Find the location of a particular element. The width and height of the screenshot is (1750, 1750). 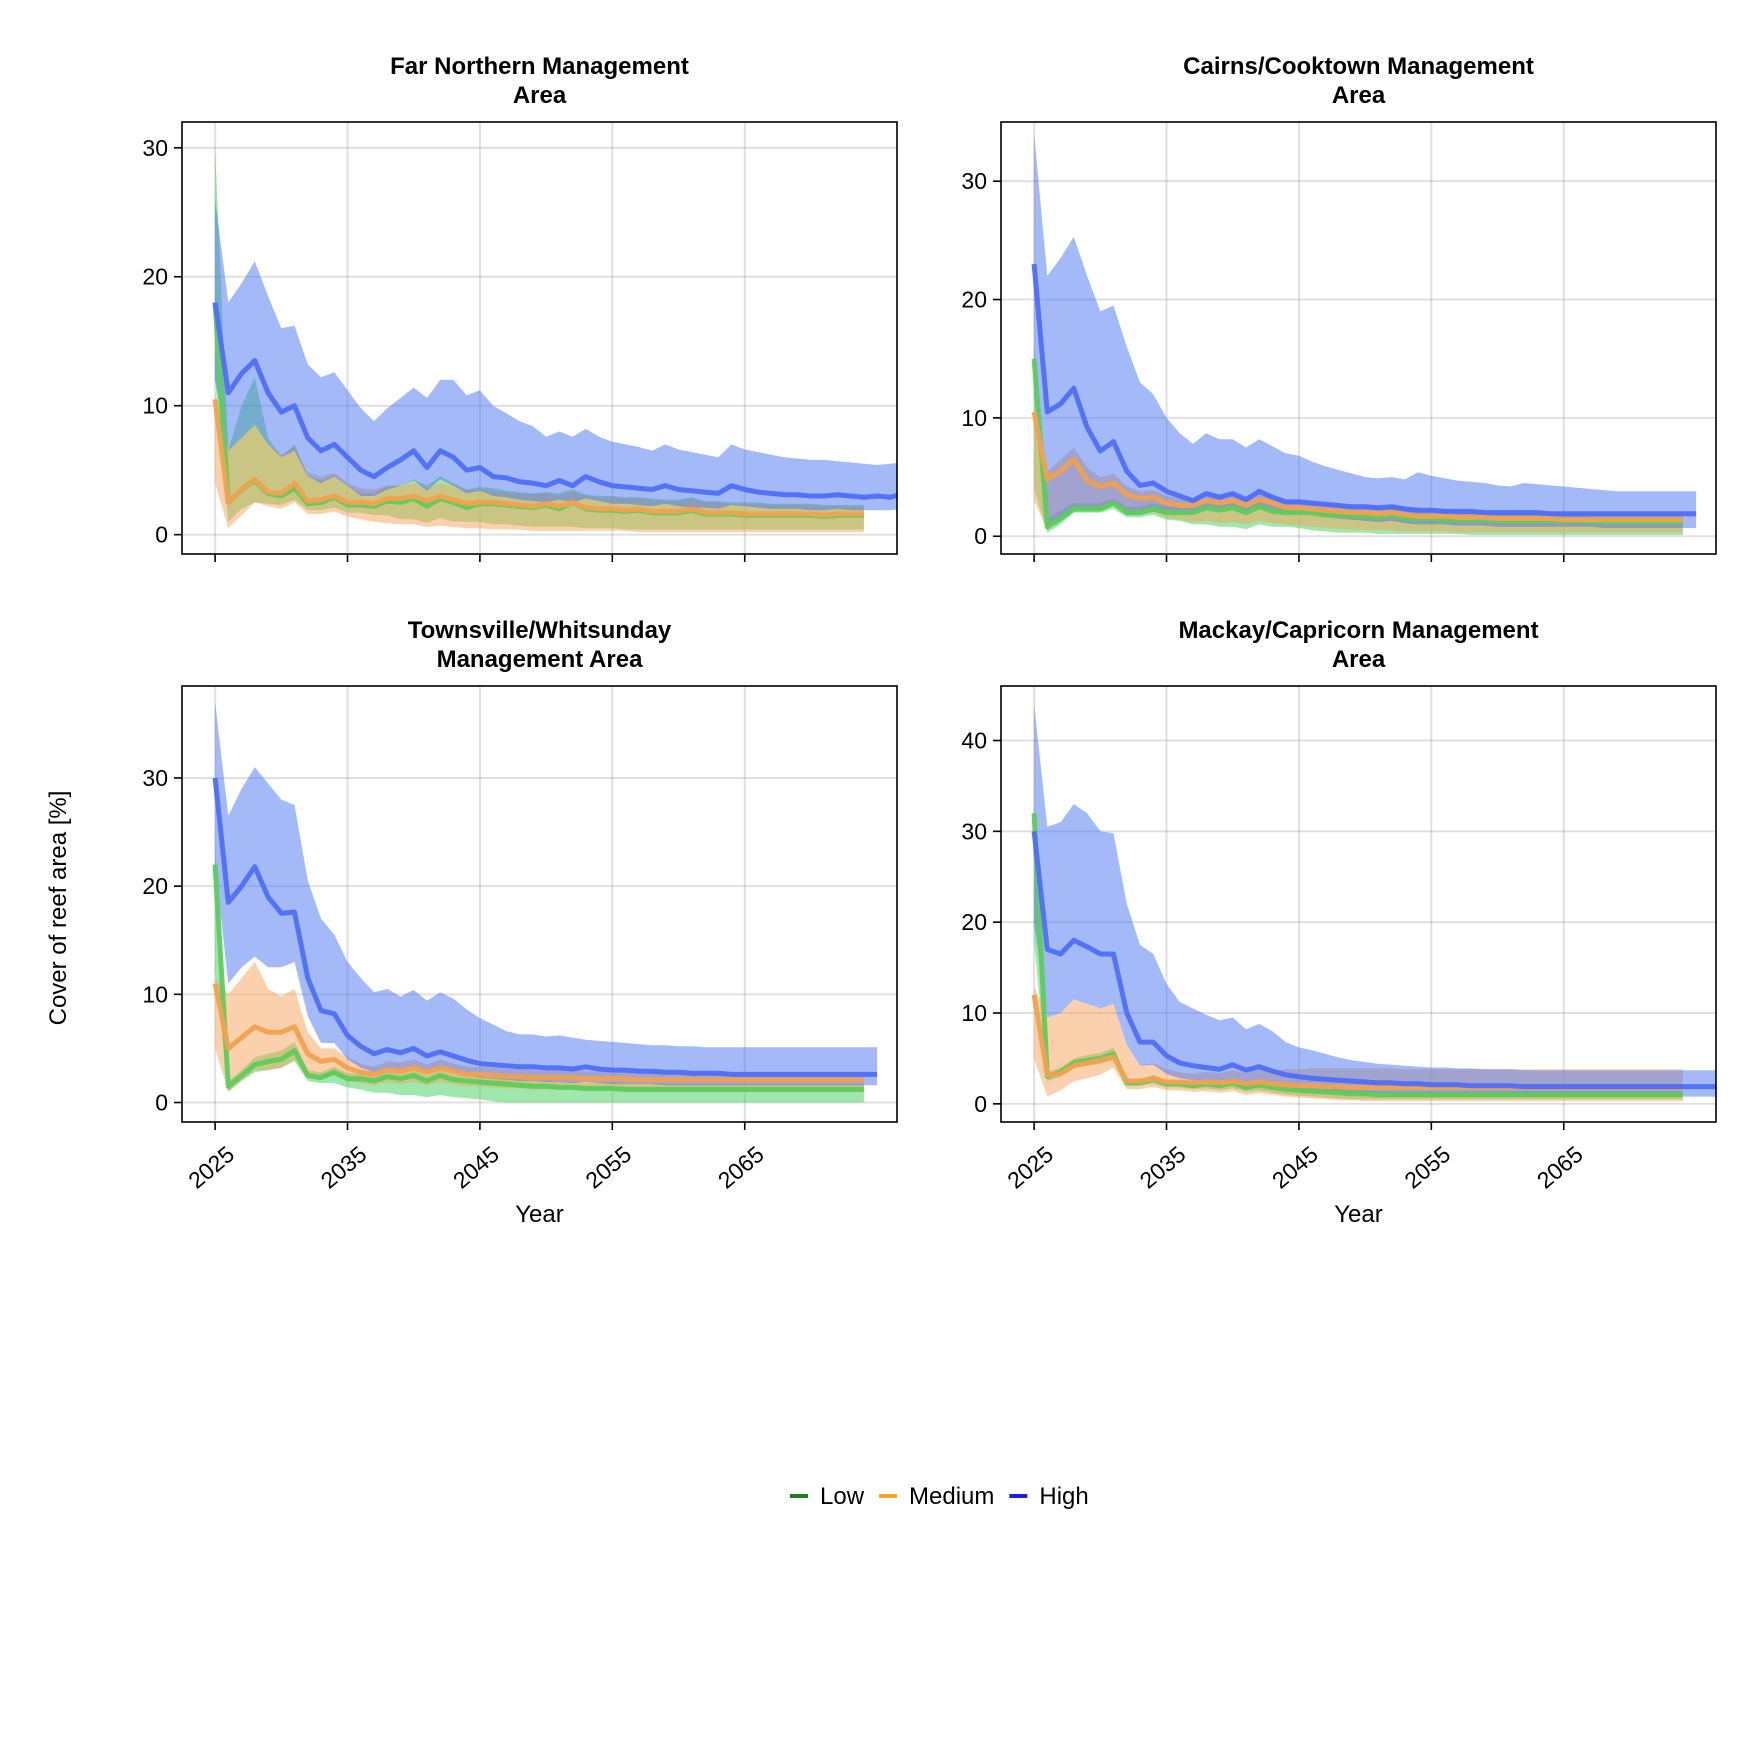

panel-title-line: Management Area is located at coordinates (540, 659).